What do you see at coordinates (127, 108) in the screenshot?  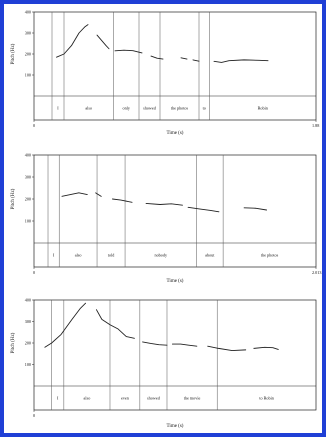 I see `segment-label: only` at bounding box center [127, 108].